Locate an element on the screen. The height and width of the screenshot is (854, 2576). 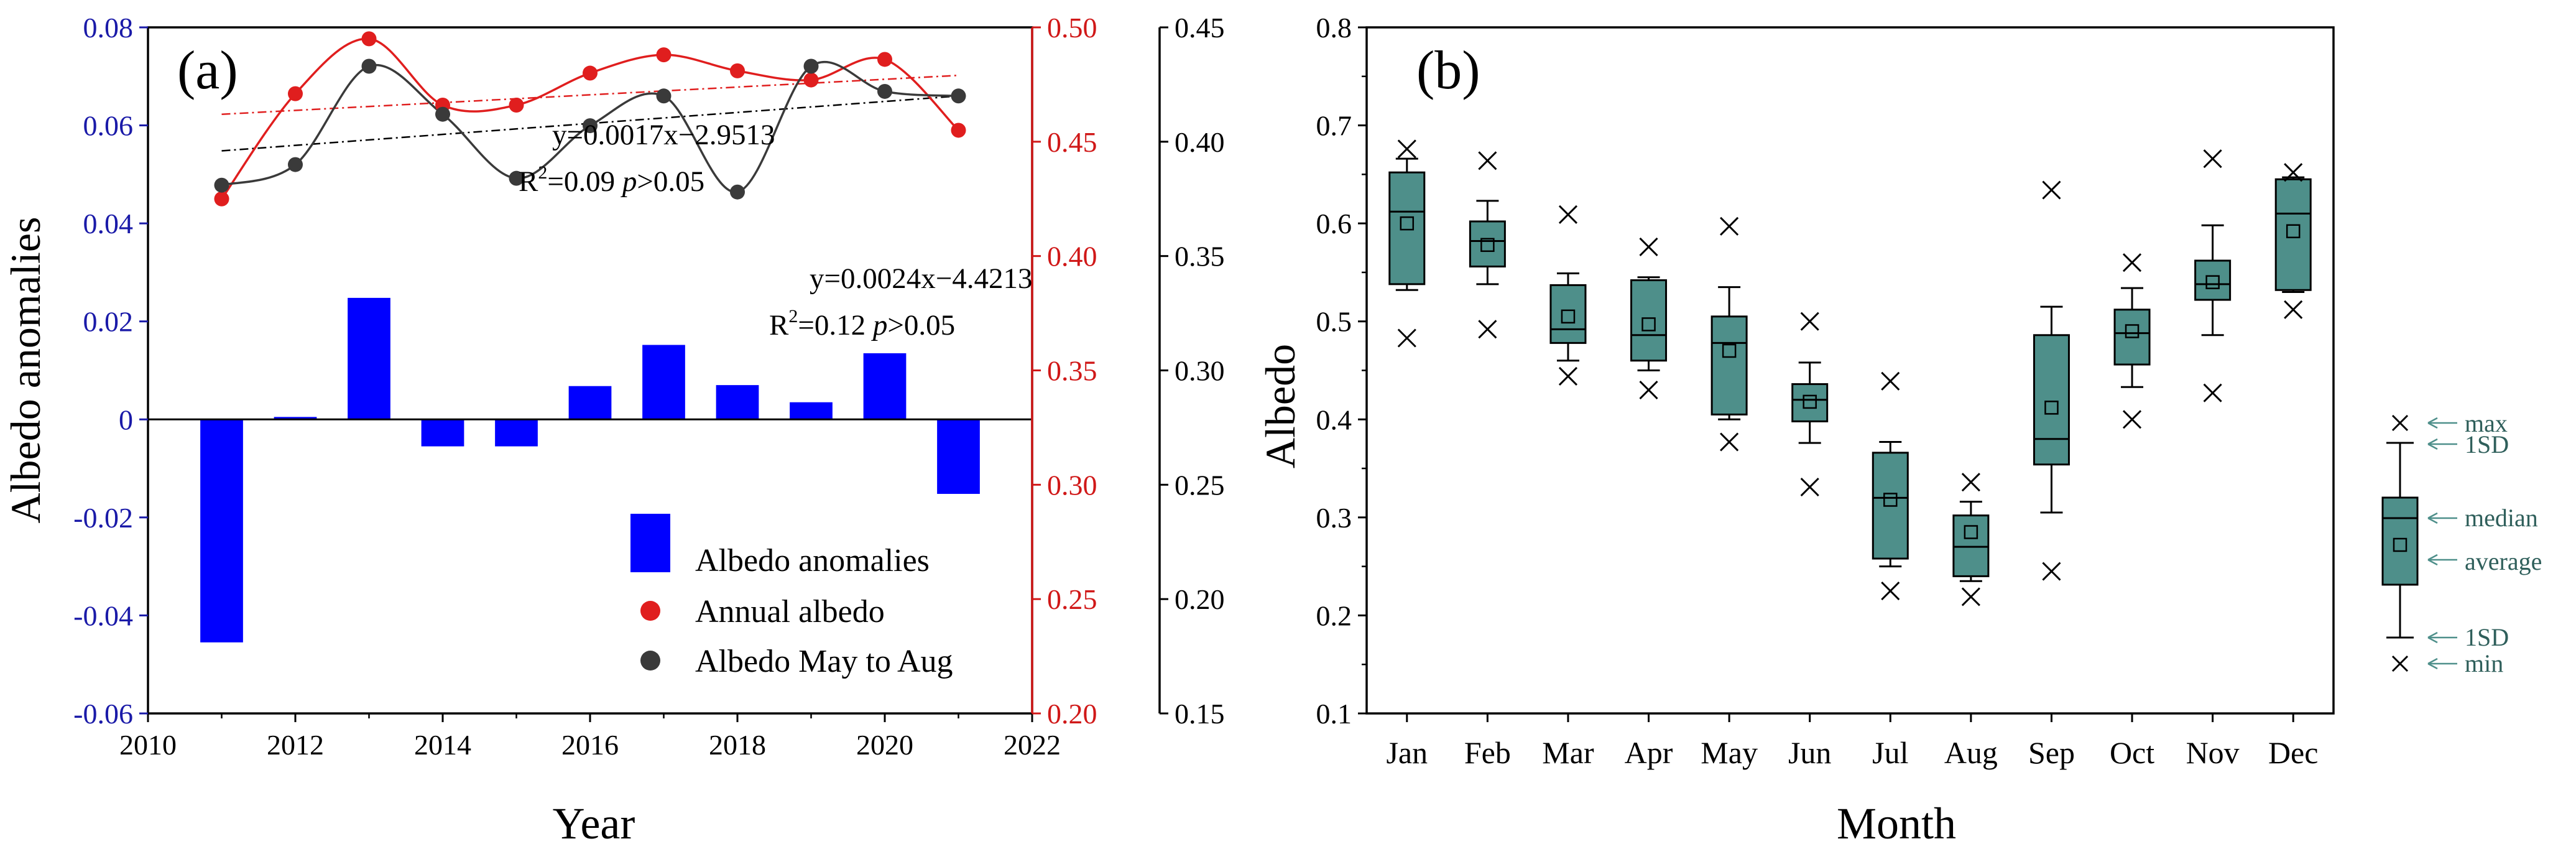
y-tick-label: 0 is located at coordinates (126, 419).